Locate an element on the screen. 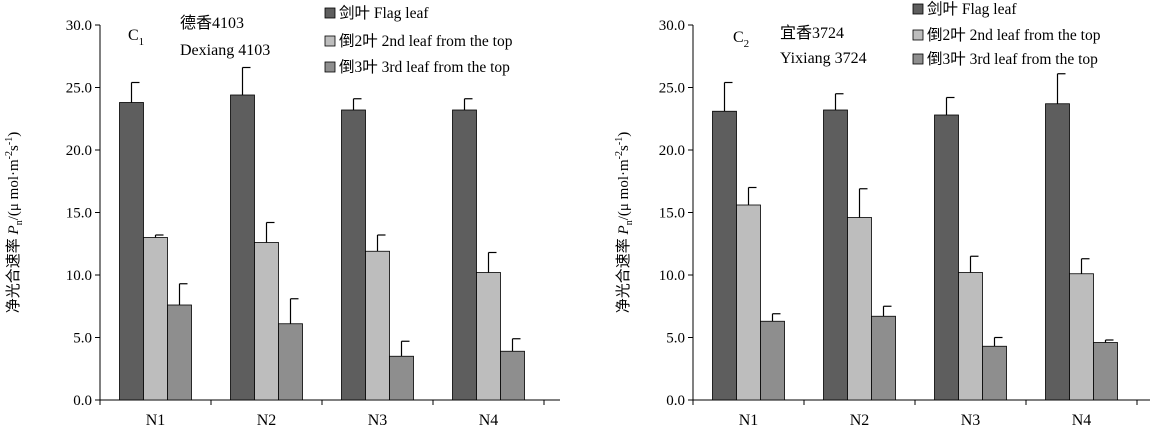  variety-name-en: Yixiang 3724 is located at coordinates (823, 58).